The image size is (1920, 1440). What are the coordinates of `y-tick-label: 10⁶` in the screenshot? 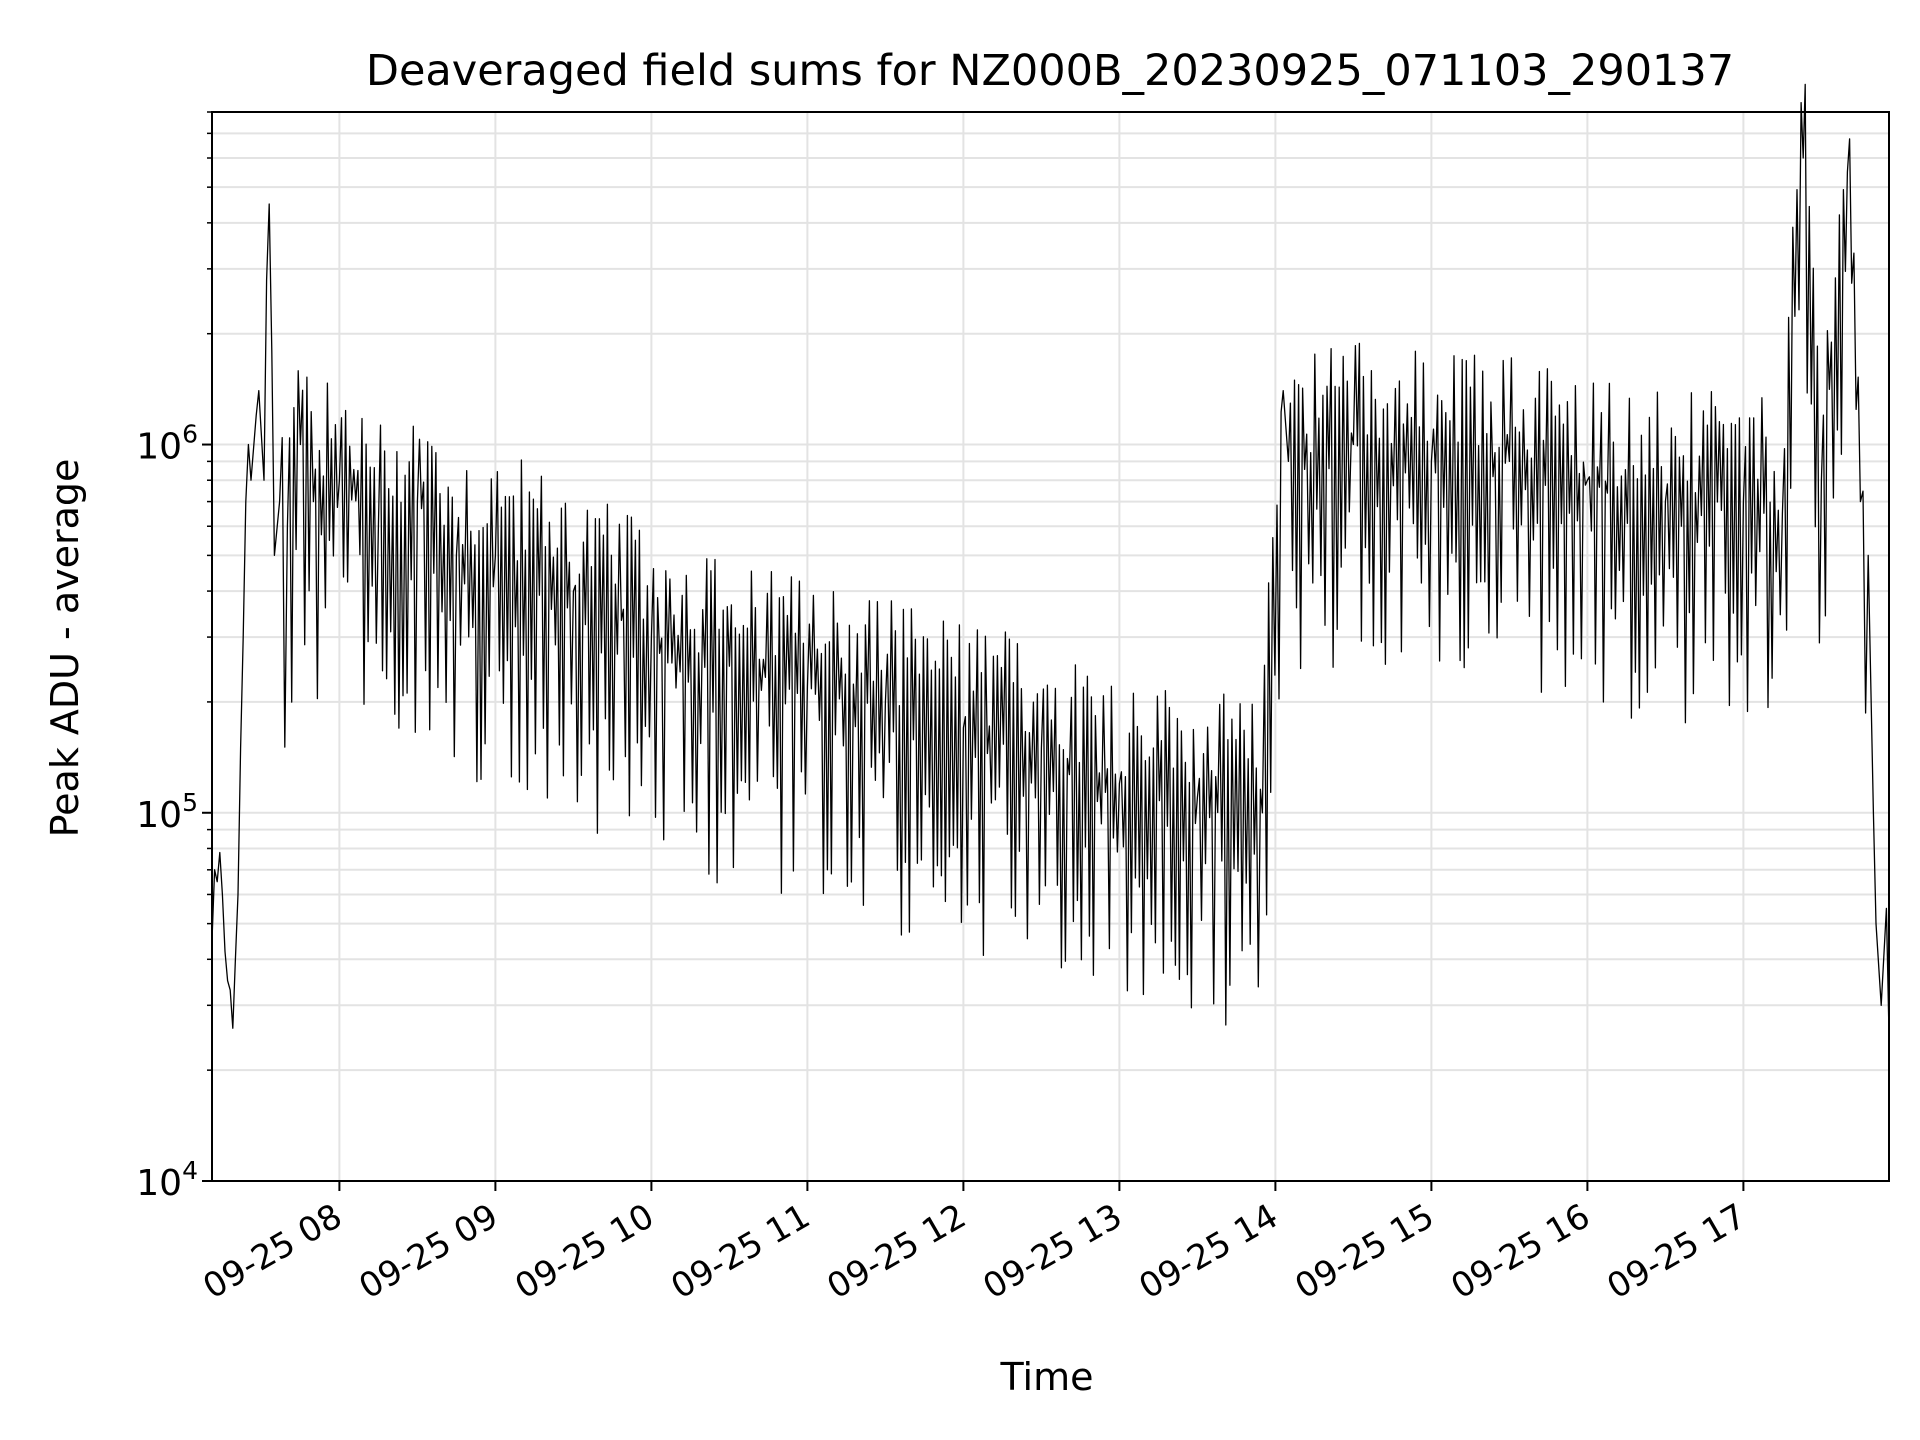 It's located at (167, 444).